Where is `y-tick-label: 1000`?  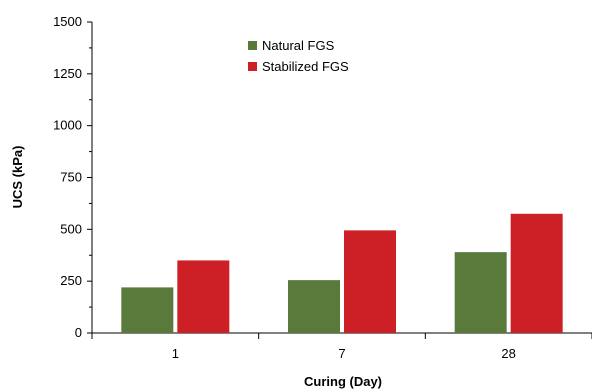
y-tick-label: 1000 is located at coordinates (67, 125).